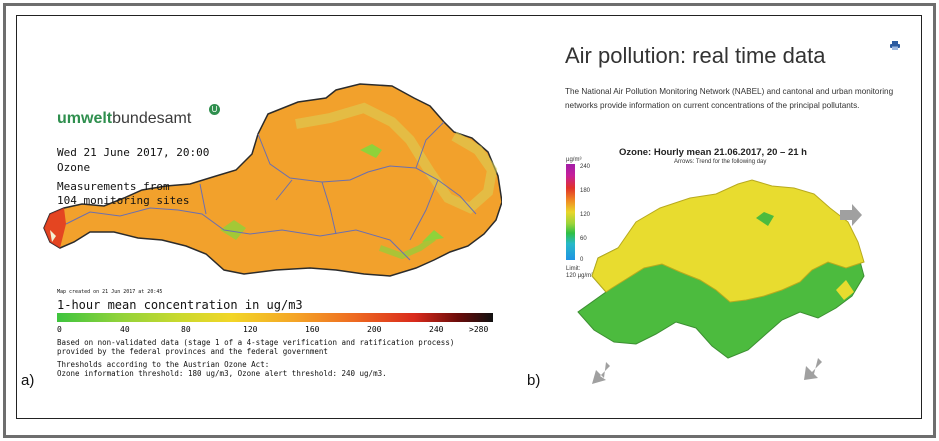 Image resolution: width=939 pixels, height=441 pixels. Describe the element at coordinates (570, 212) in the screenshot. I see `ozone-color-scale` at that location.